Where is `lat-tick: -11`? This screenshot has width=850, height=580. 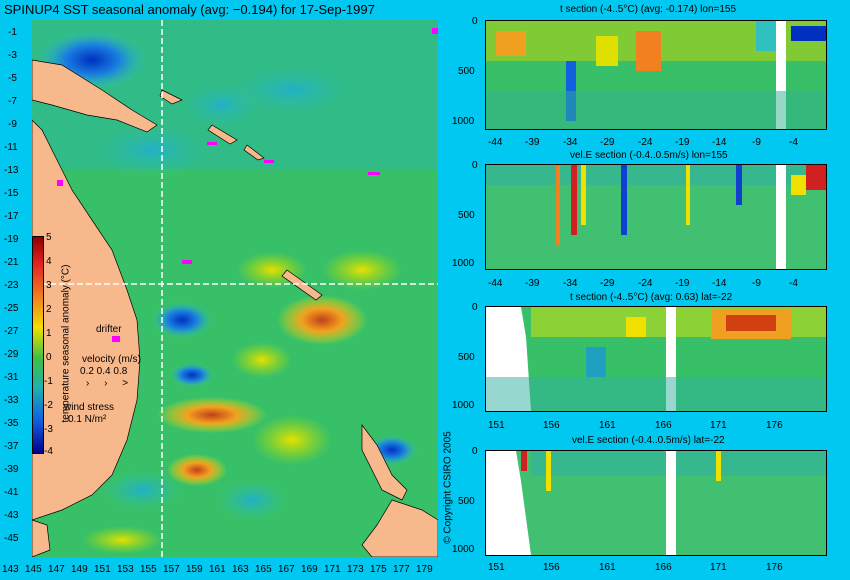 lat-tick: -11 is located at coordinates (11, 147).